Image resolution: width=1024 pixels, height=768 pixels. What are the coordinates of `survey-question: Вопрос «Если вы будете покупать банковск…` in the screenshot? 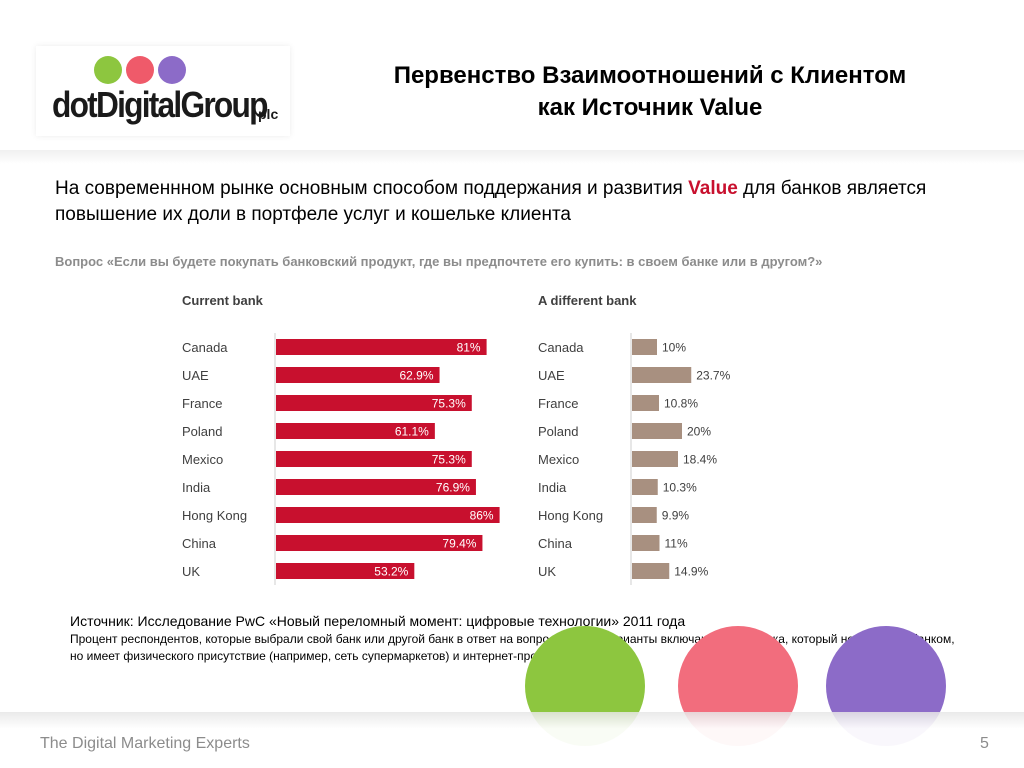 It's located at (439, 261).